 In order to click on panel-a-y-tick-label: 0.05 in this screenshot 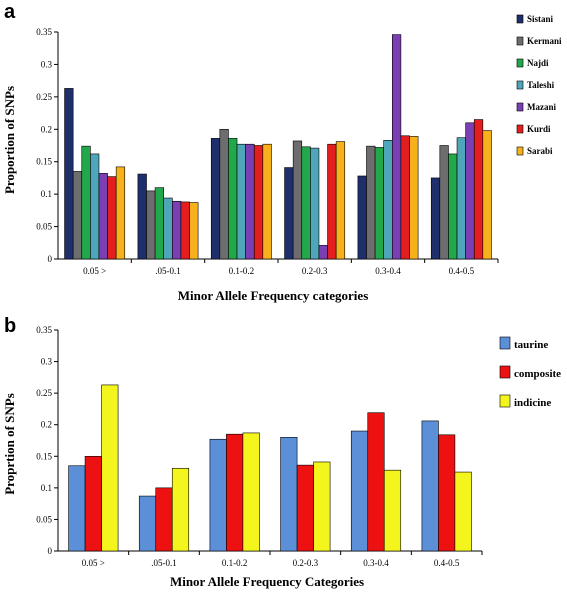, I will do `click(44, 227)`.